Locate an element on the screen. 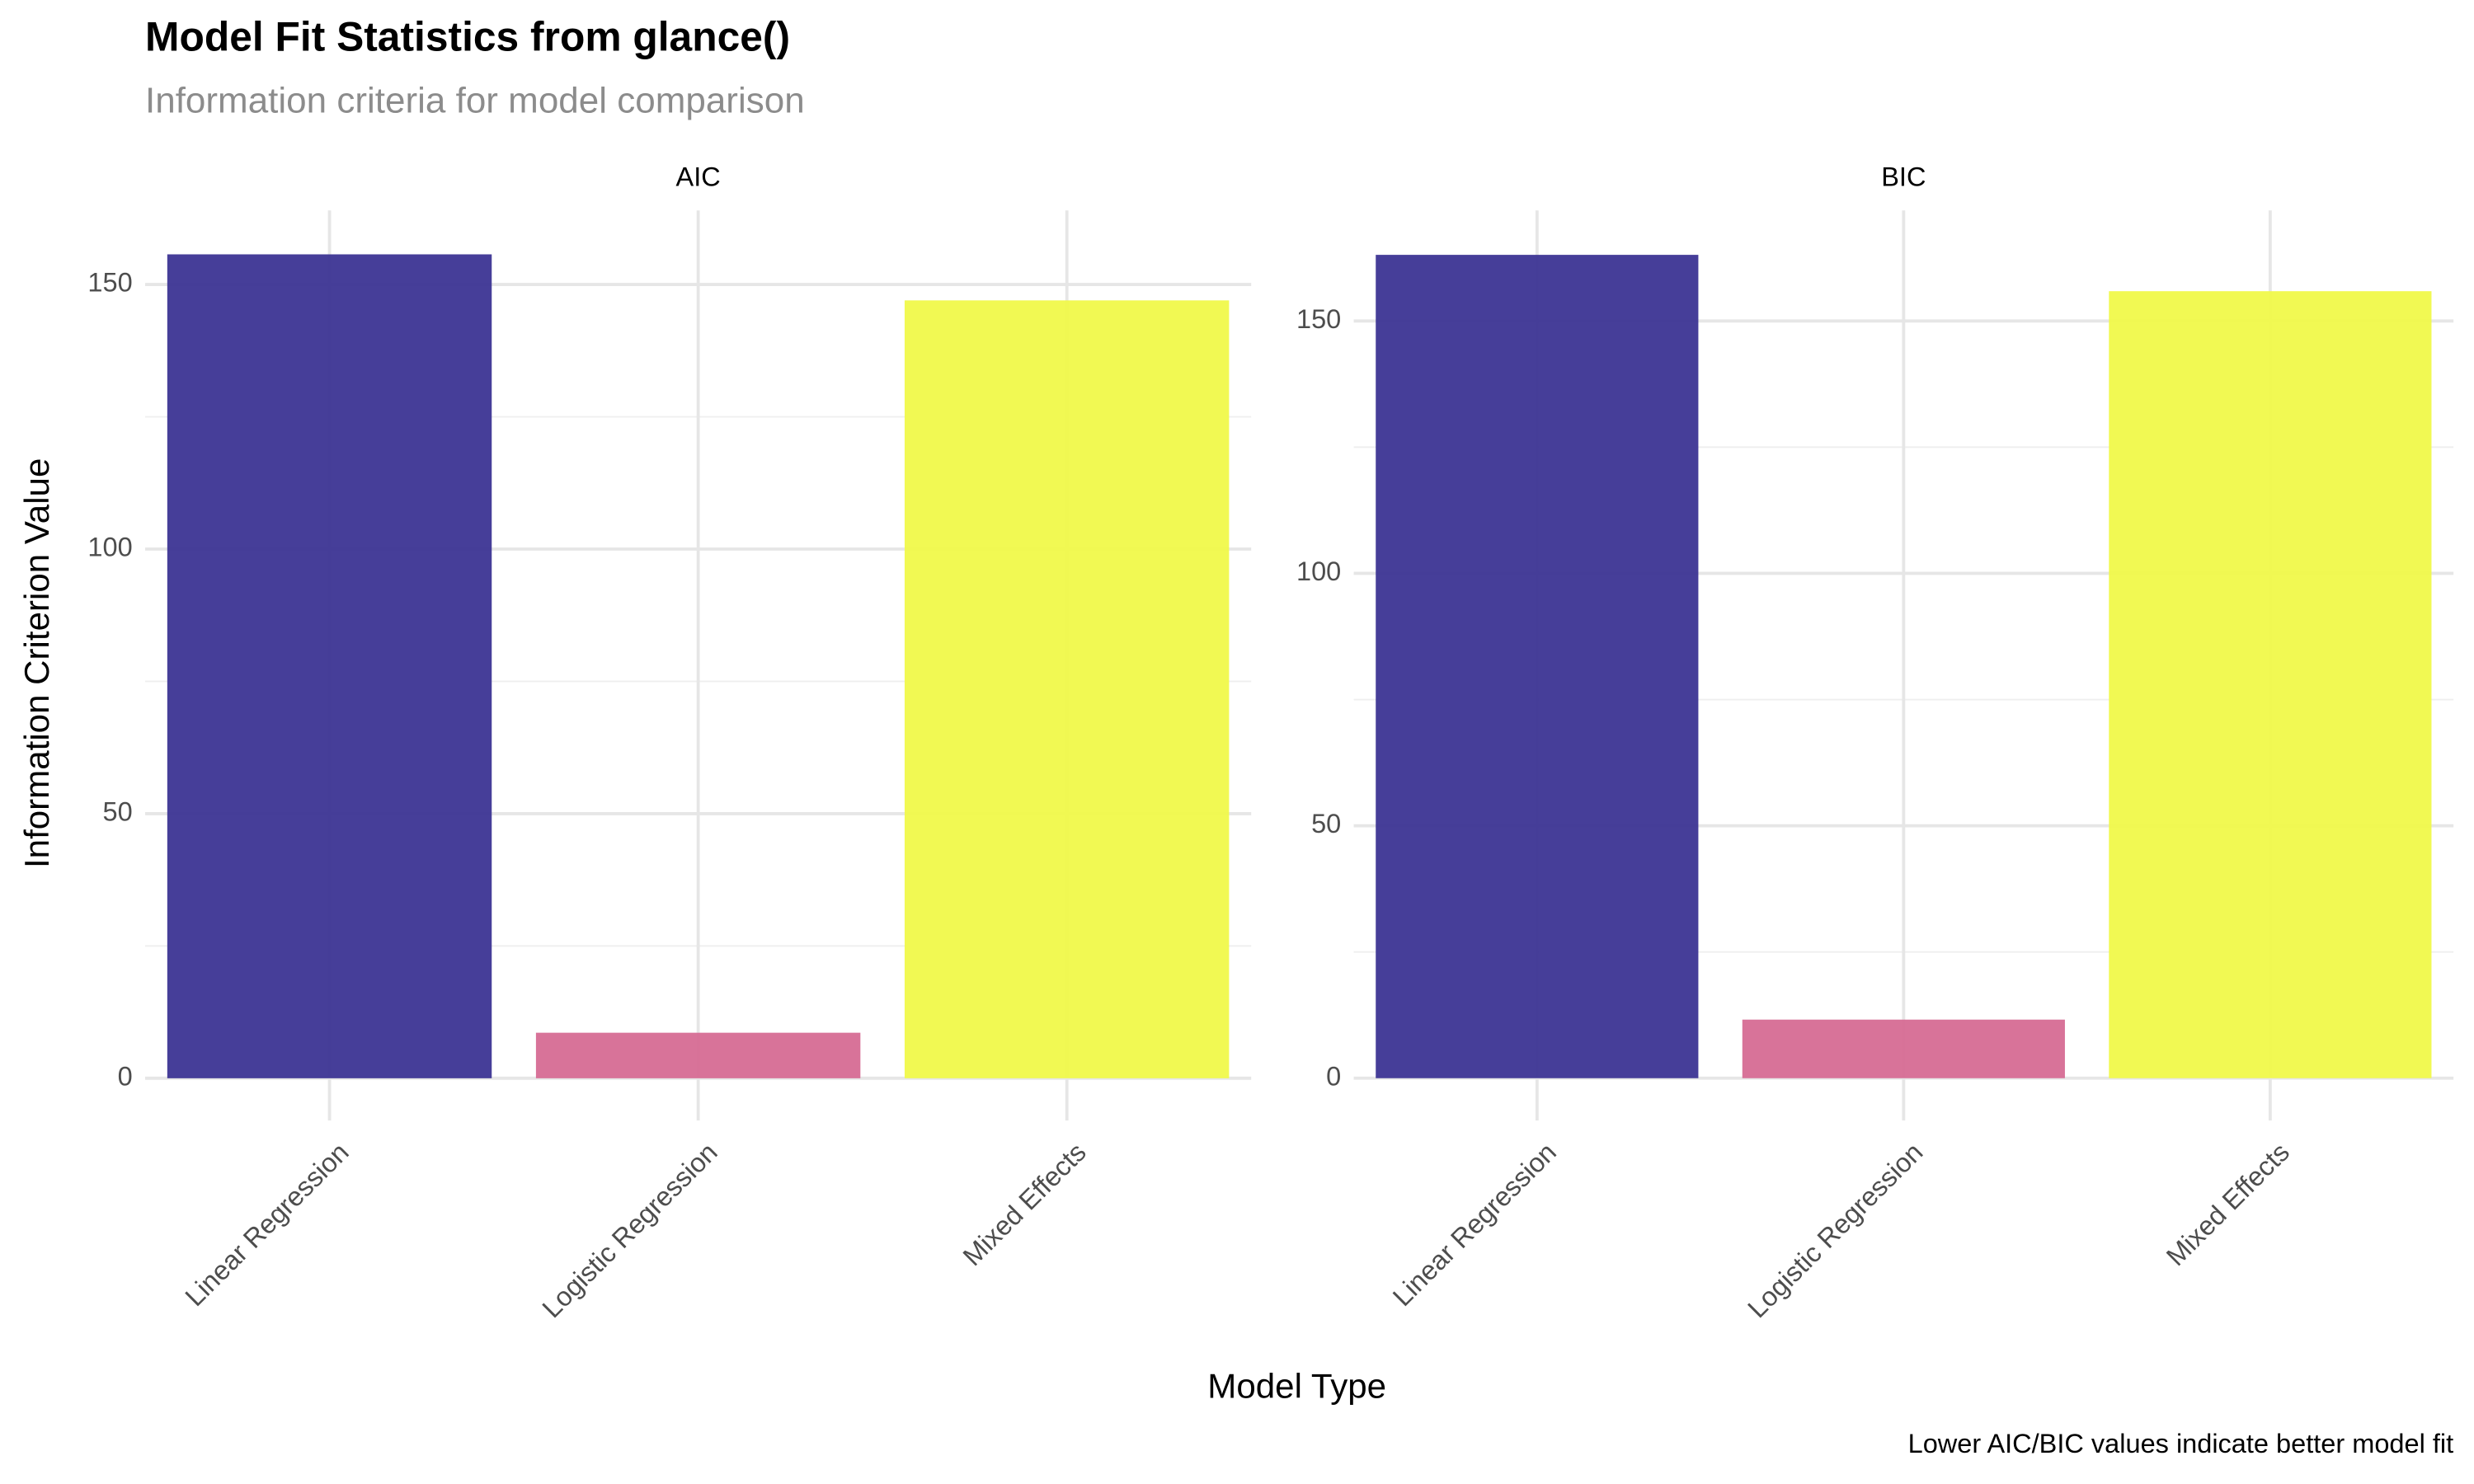 The height and width of the screenshot is (1484, 2474). y-axis-title: Information Criterion Value is located at coordinates (36, 663).